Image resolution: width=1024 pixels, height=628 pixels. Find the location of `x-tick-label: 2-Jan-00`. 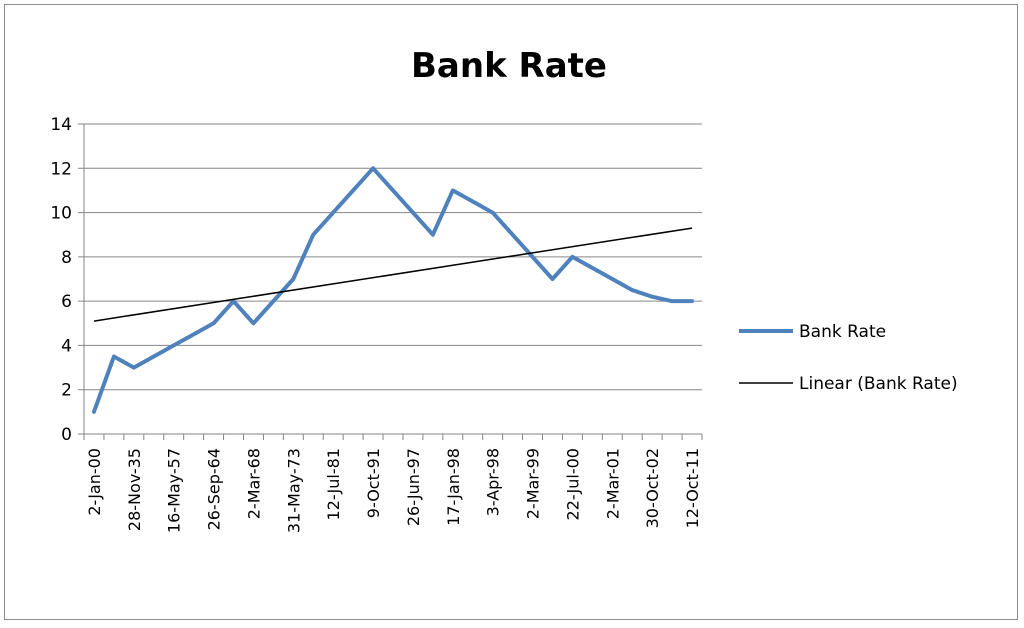

x-tick-label: 2-Jan-00 is located at coordinates (94, 482).